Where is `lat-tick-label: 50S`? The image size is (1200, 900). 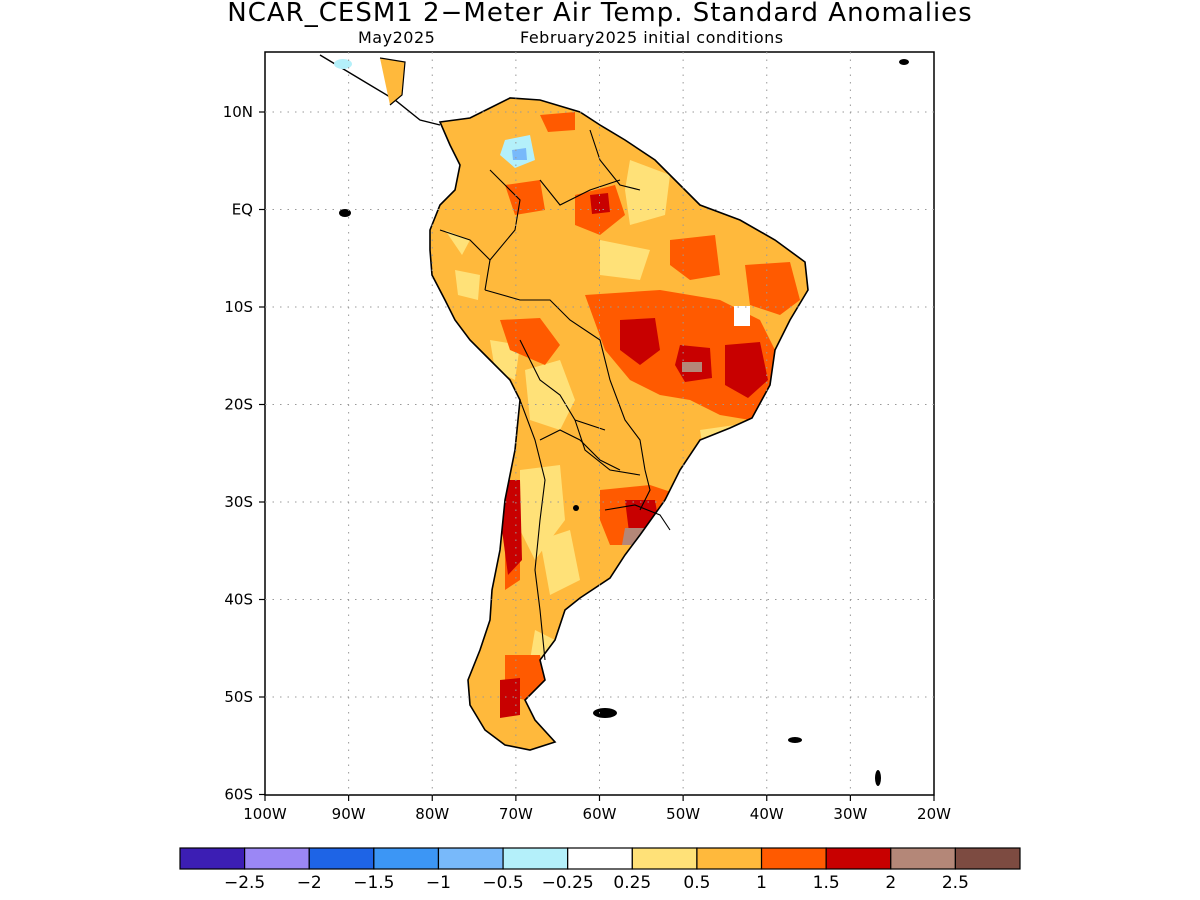
lat-tick-label: 50S is located at coordinates (238, 697).